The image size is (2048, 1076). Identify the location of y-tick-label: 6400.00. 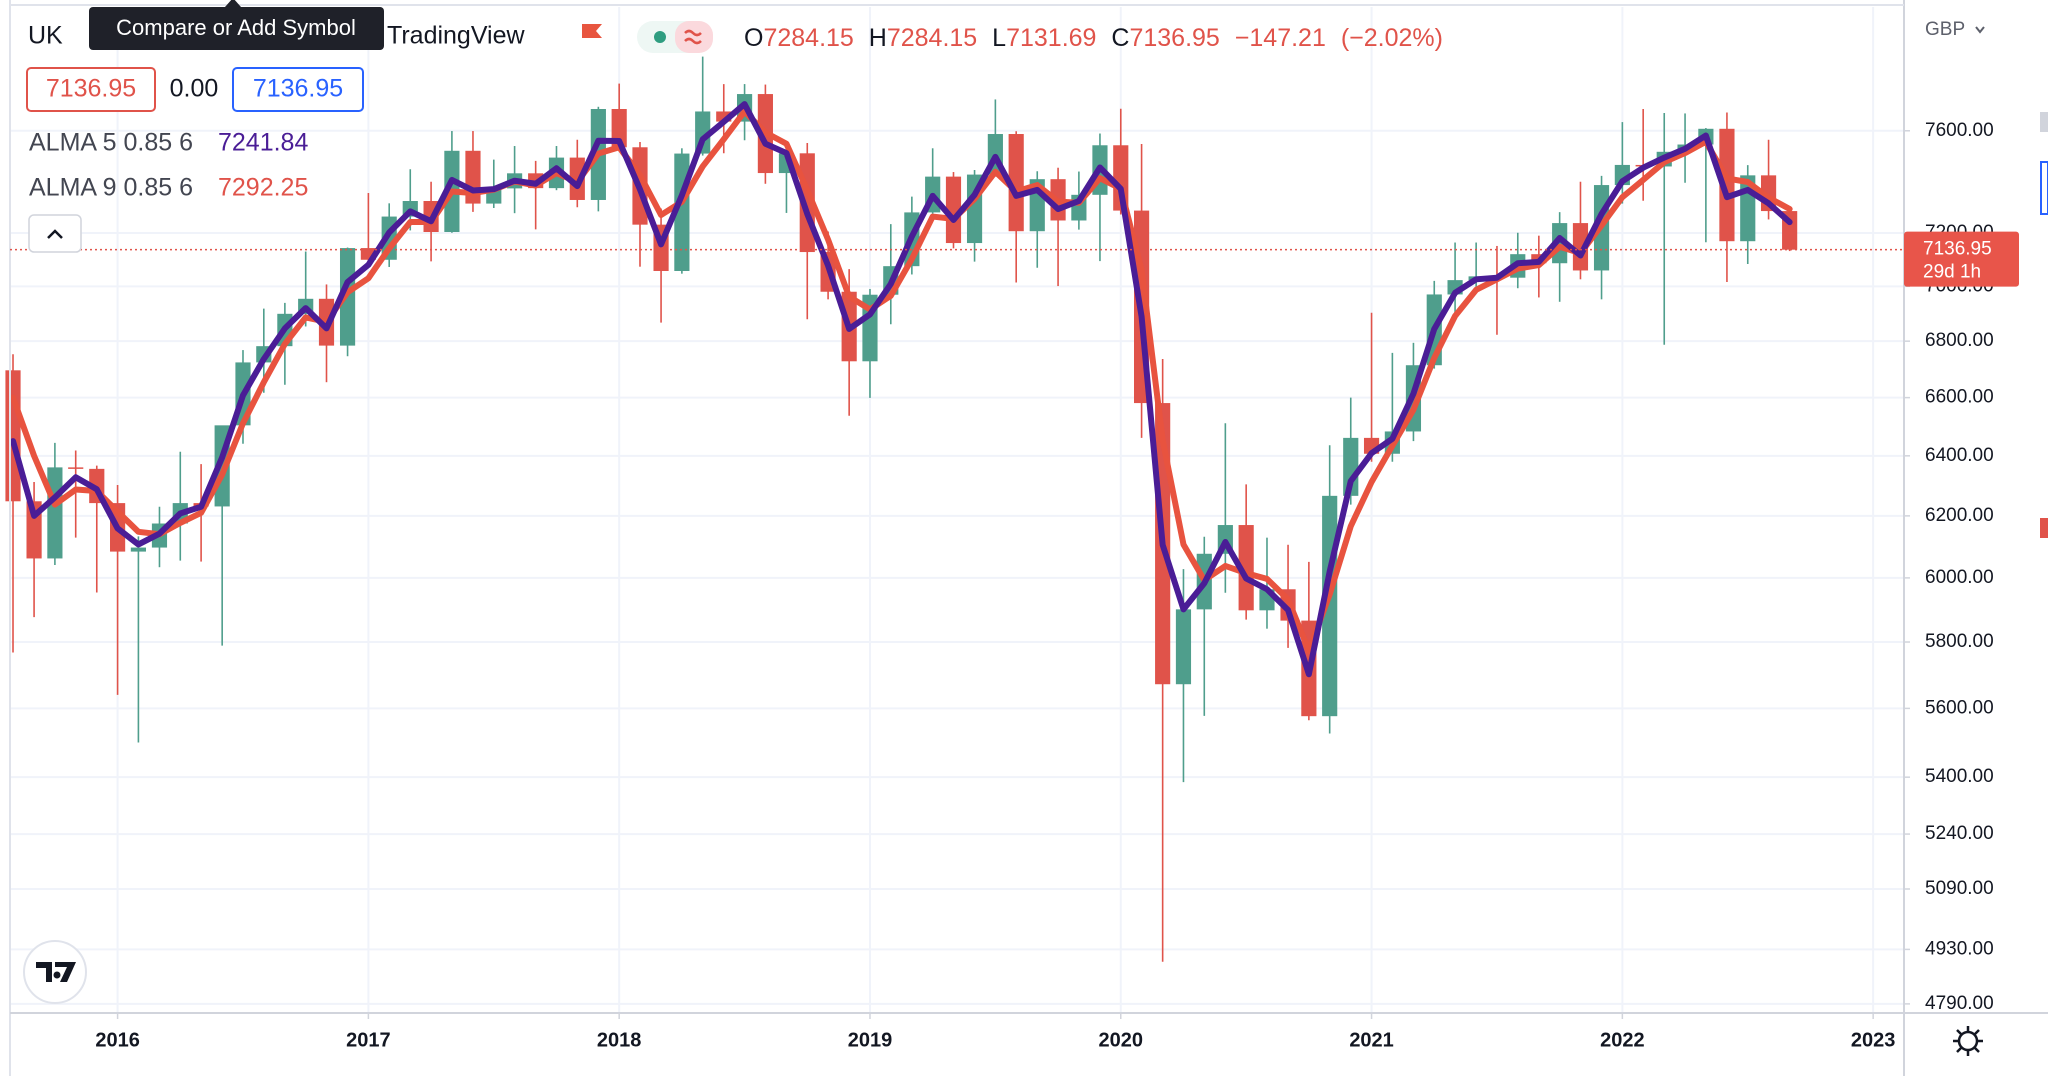
(1959, 455).